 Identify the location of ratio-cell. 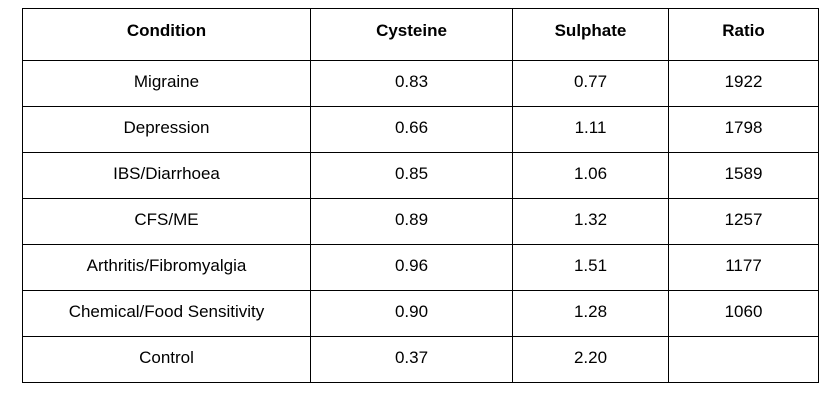
(743, 359).